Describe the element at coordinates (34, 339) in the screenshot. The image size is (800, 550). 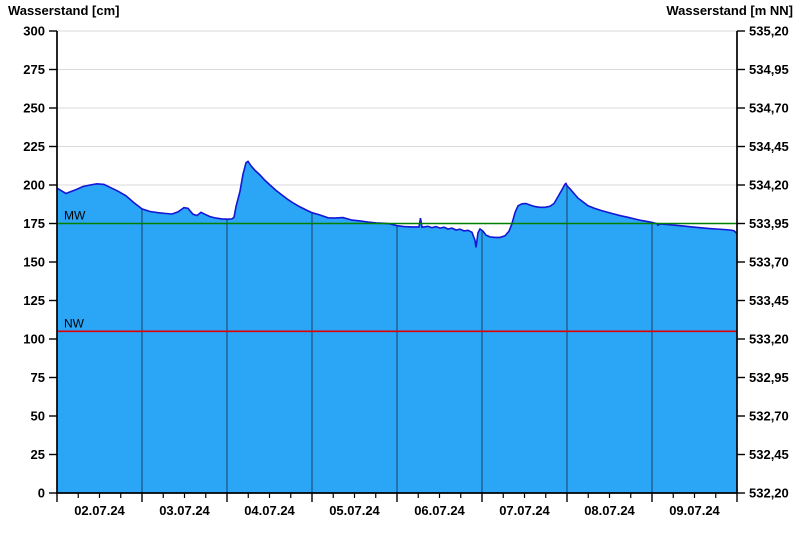
I see `left-tick-label: 100` at that location.